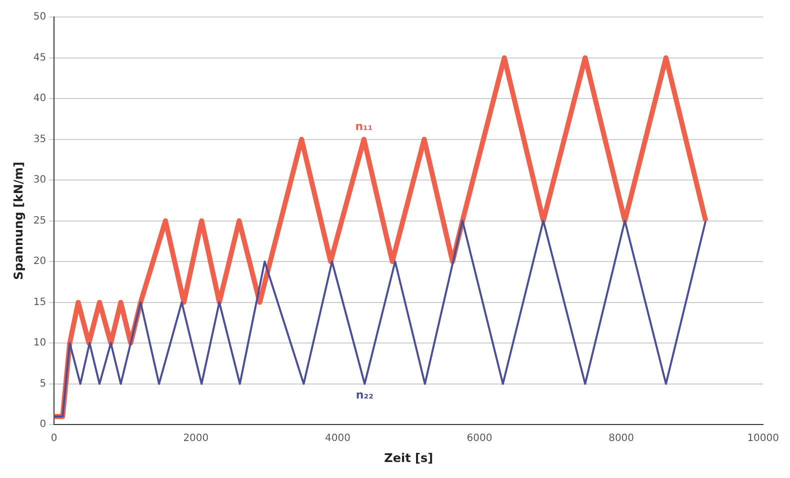  Describe the element at coordinates (43, 384) in the screenshot. I see `y-tick-label: 5` at that location.